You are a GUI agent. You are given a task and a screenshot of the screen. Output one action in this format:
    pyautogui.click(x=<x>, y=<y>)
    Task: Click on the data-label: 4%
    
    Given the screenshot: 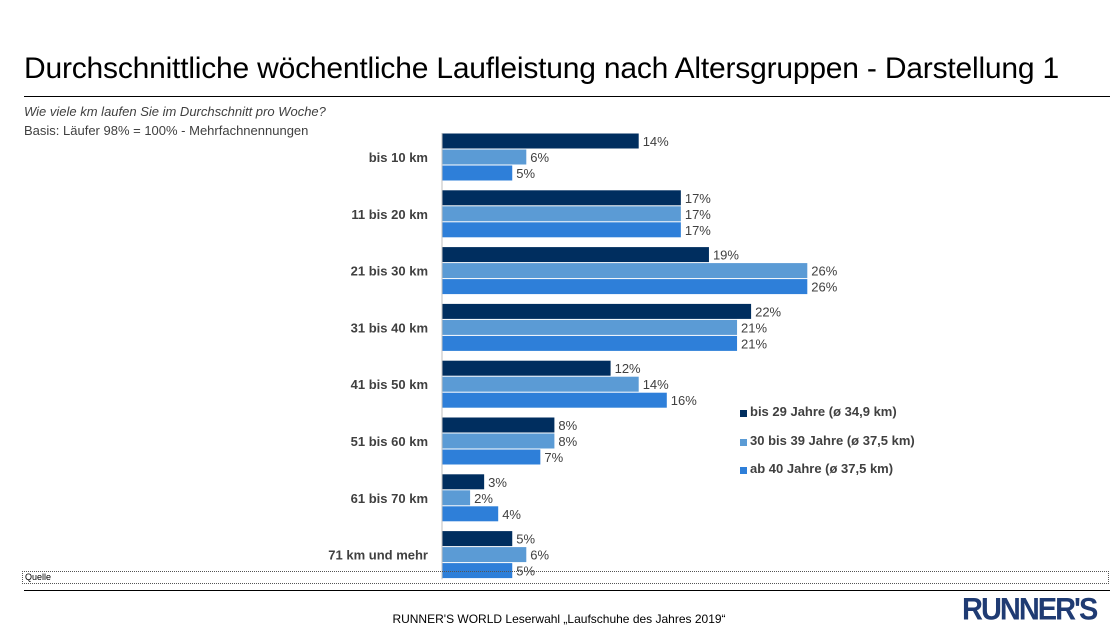 What is the action you would take?
    pyautogui.click(x=511, y=514)
    